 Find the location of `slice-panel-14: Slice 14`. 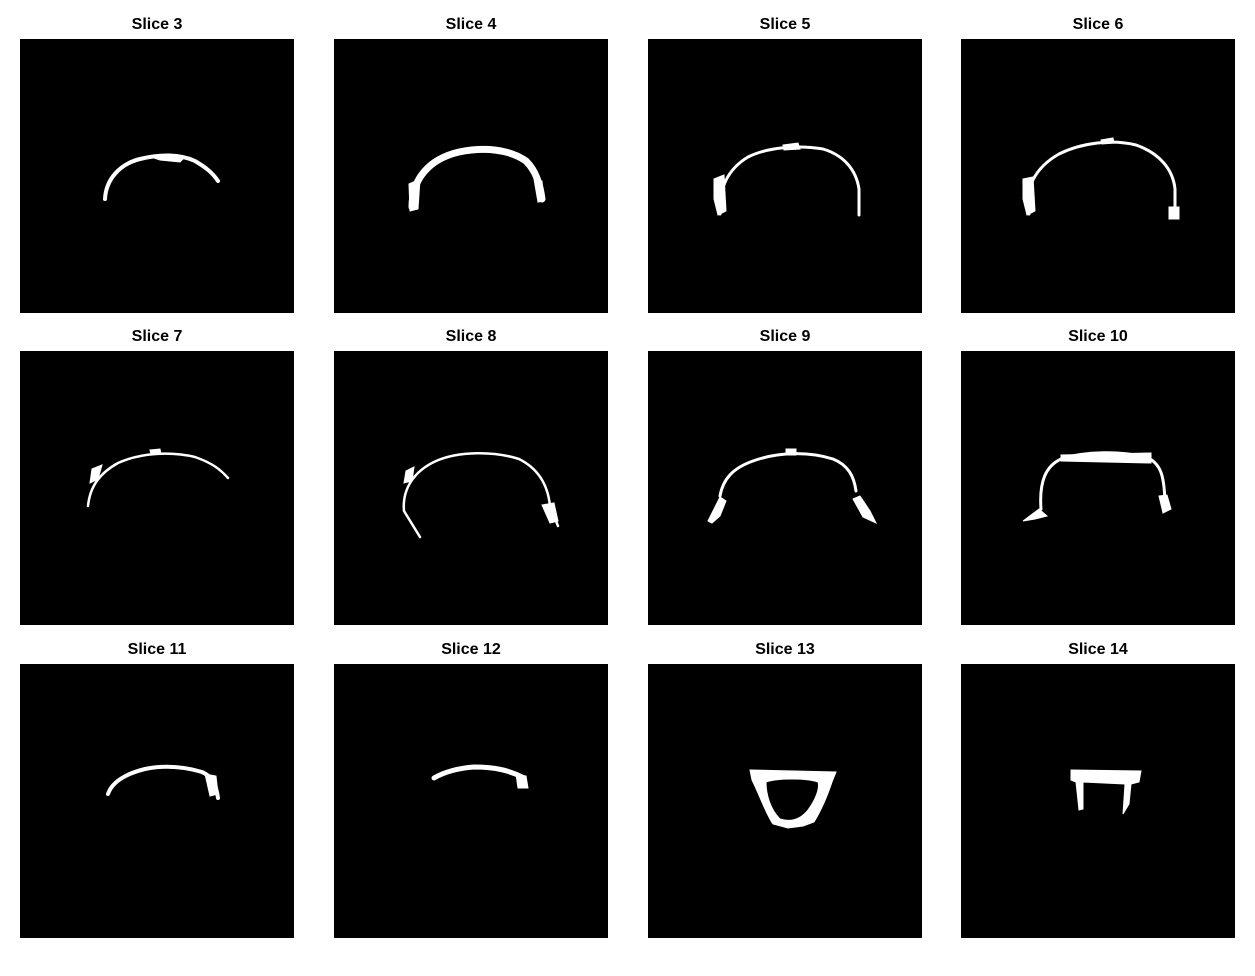

slice-panel-14: Slice 14 is located at coordinates (1098, 792).